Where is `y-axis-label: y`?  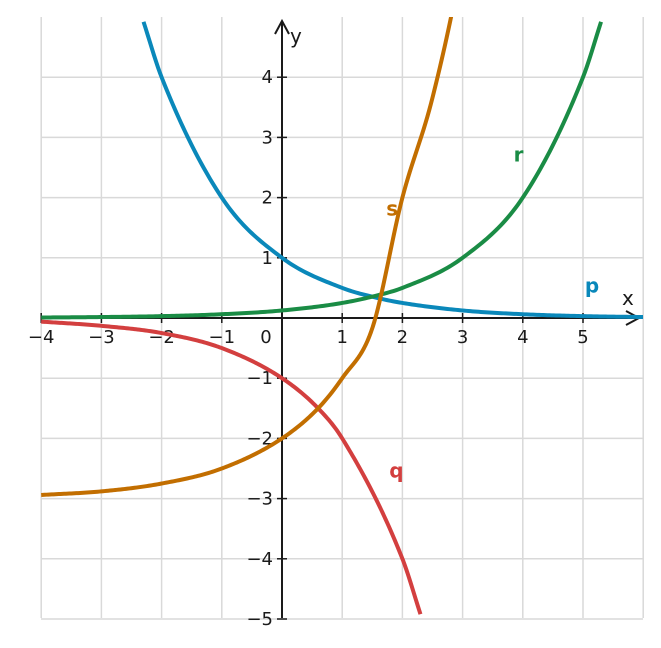
y-axis-label: y is located at coordinates (296, 36).